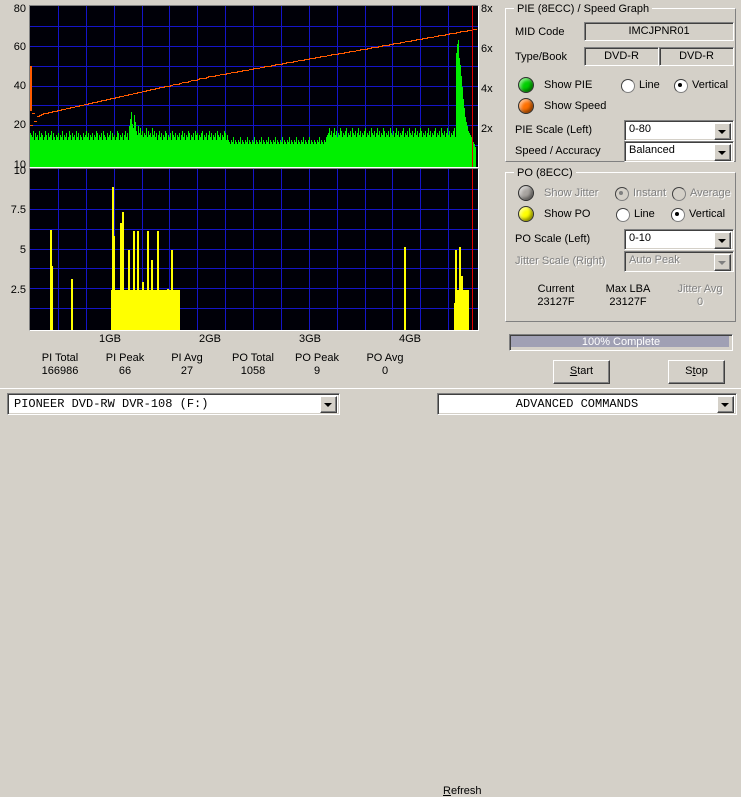 This screenshot has height=797, width=741. Describe the element at coordinates (681, 86) in the screenshot. I see `pie-vertical-radio` at that location.